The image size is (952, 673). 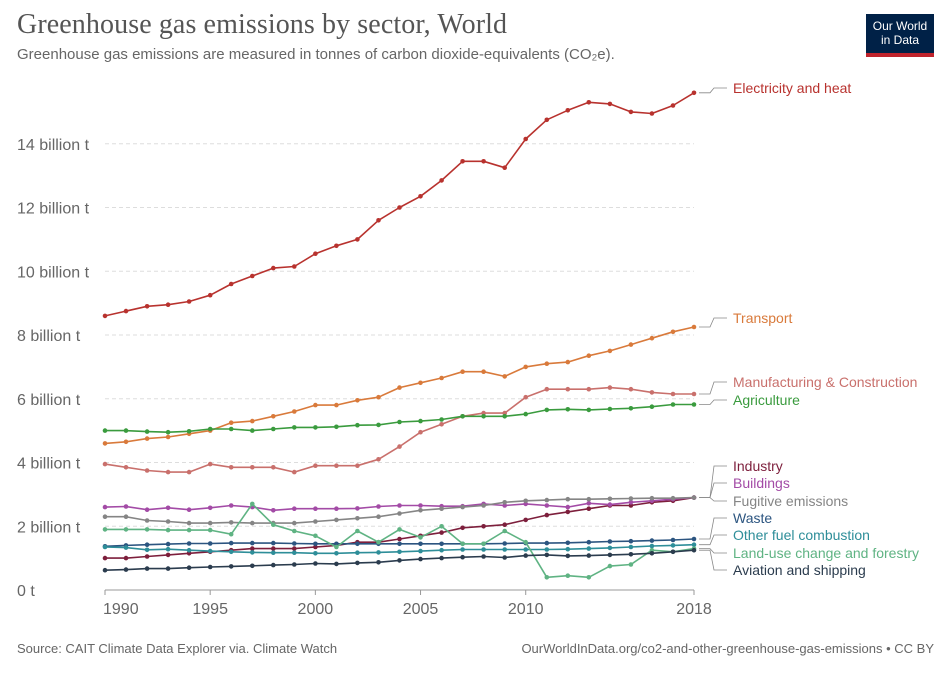 I want to click on series-label: Waste, so click(x=752, y=518).